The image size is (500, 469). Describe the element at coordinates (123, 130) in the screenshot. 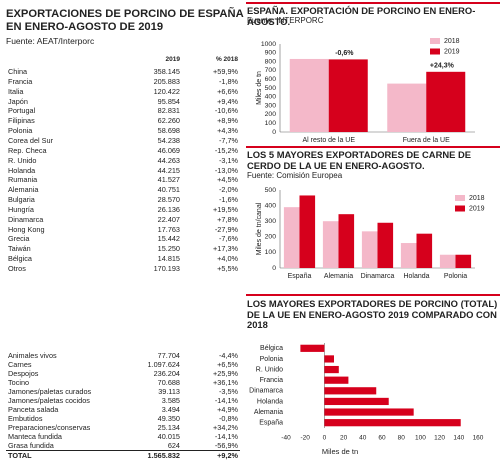

I see `table-row: Polonia 58.698 +4,3%` at that location.